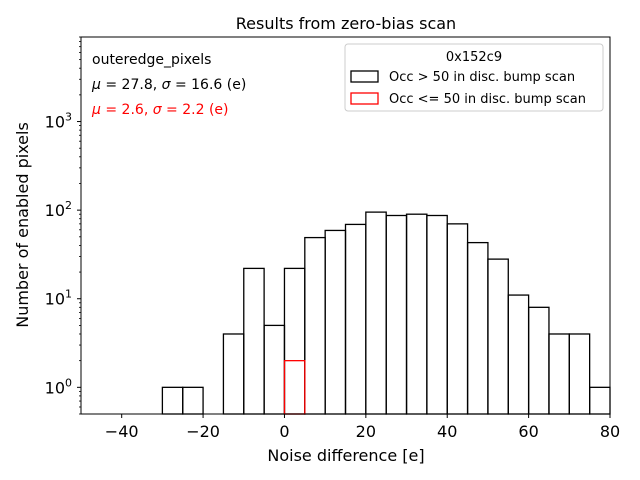  What do you see at coordinates (610, 431) in the screenshot?
I see `x-tick-label: 80` at bounding box center [610, 431].